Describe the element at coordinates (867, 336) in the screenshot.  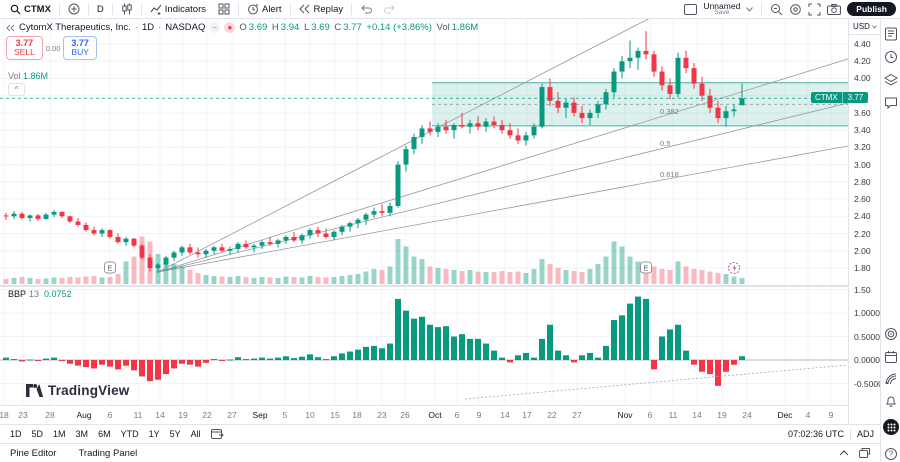
I see `bbp-tick: 0.5000` at that location.